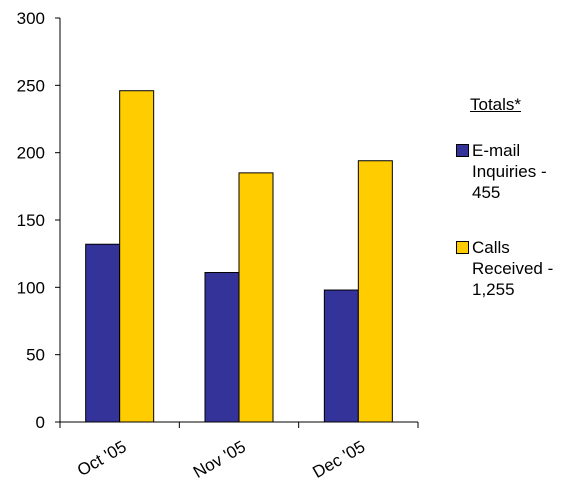  Describe the element at coordinates (496, 104) in the screenshot. I see `legend-title: Totals*` at that location.